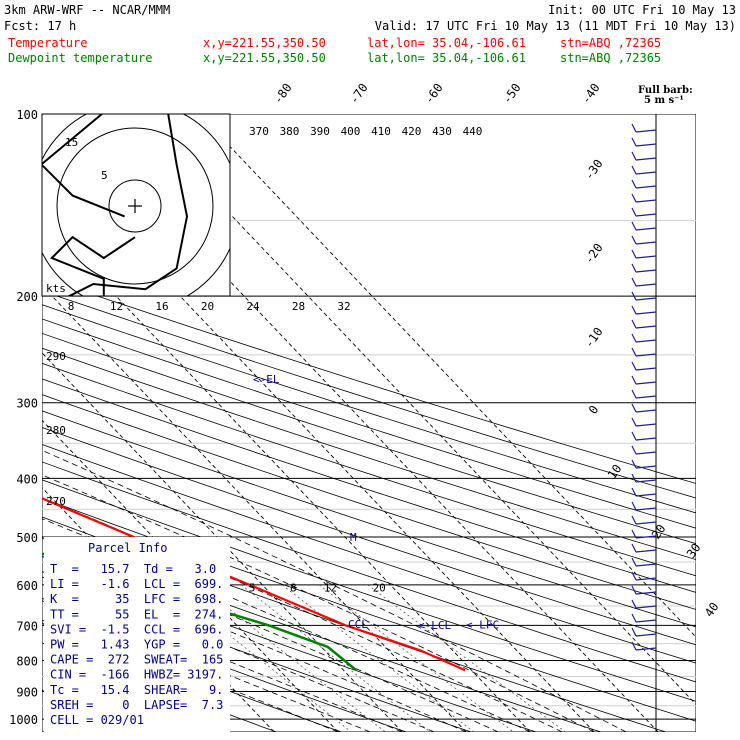 This screenshot has height=740, width=740. Describe the element at coordinates (290, 131) in the screenshot. I see `theta-label: 380` at that location.